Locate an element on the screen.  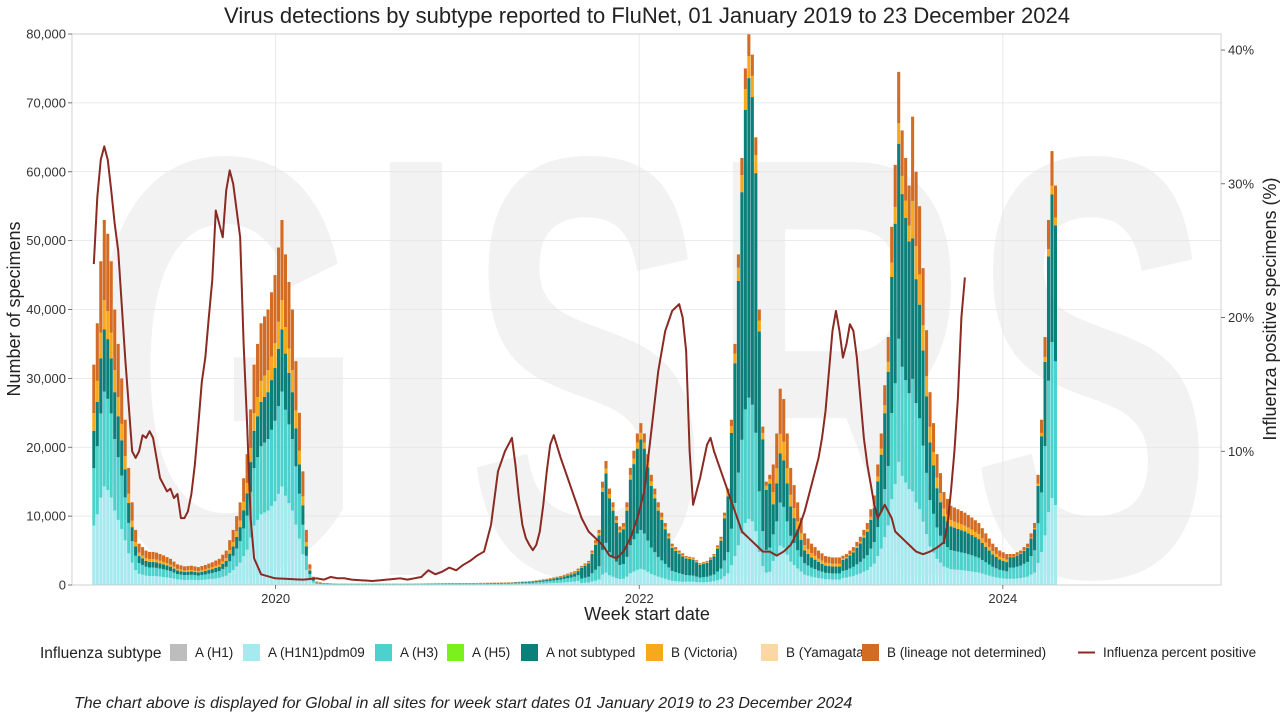
legend-label: A (H5) is located at coordinates (491, 652).